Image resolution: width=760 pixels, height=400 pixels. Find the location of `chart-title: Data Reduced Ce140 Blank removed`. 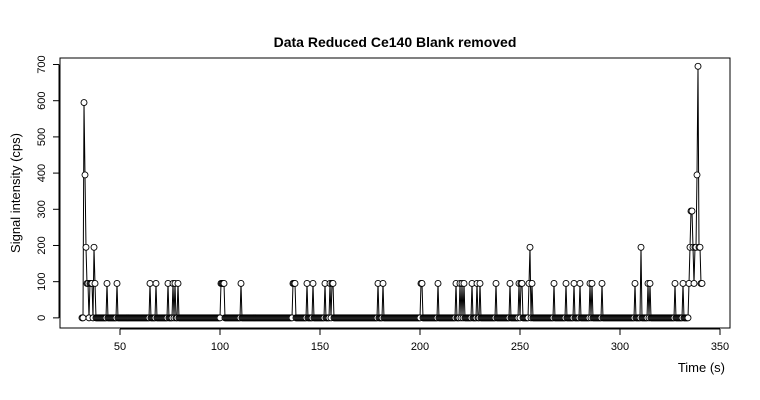

chart-title: Data Reduced Ce140 Blank removed is located at coordinates (395, 42).